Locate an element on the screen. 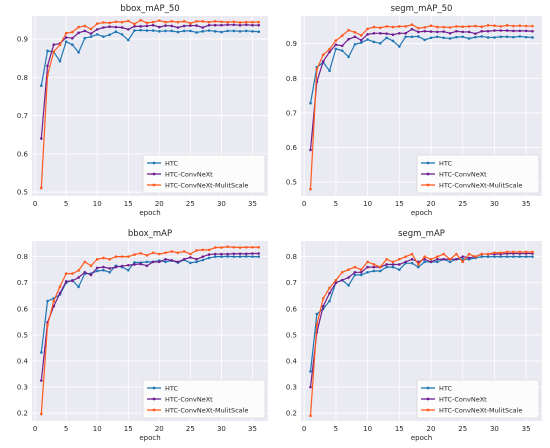 The height and width of the screenshot is (448, 550). x-tick-label: 35 is located at coordinates (526, 429).